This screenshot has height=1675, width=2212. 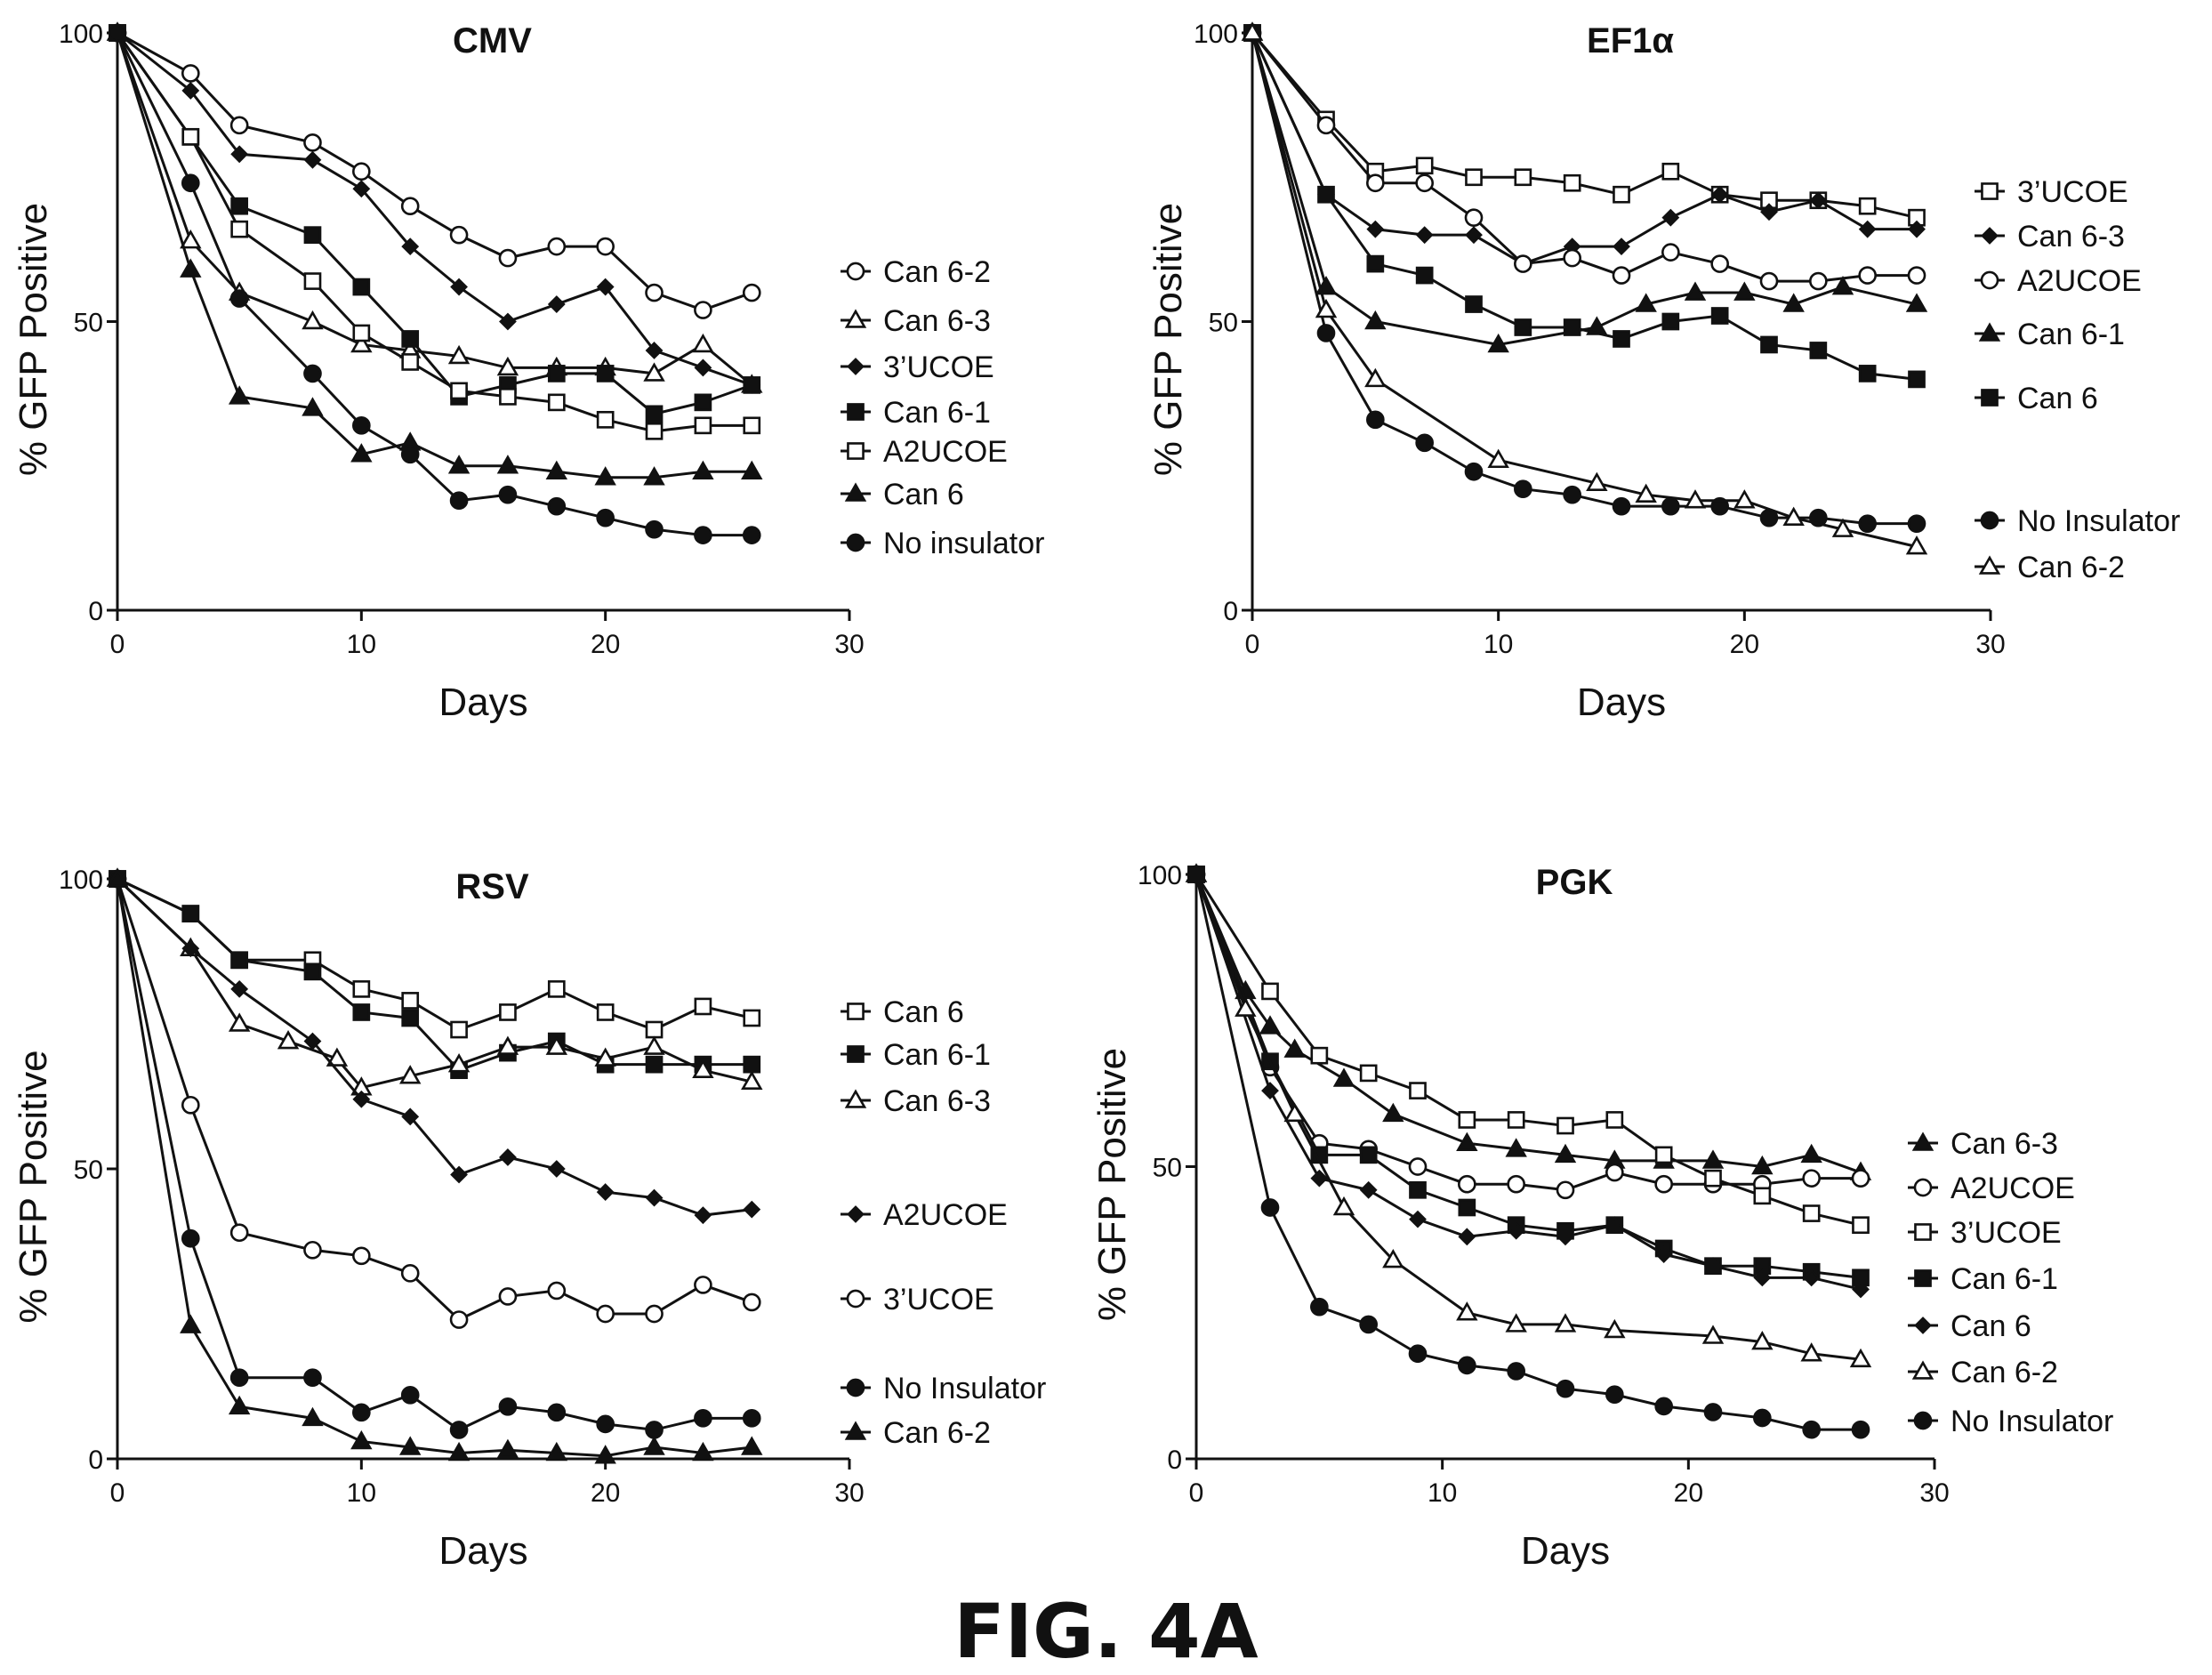 I want to click on legend-item: Can 6, so click(x=2036, y=398).